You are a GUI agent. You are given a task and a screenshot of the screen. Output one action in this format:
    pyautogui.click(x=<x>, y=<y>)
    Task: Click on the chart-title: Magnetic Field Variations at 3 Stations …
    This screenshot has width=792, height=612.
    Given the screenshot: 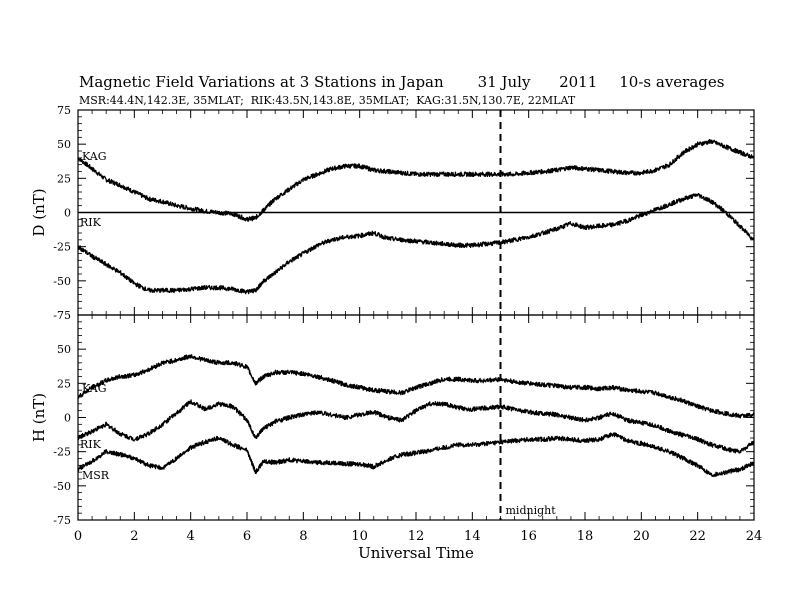 What is the action you would take?
    pyautogui.click(x=401, y=82)
    